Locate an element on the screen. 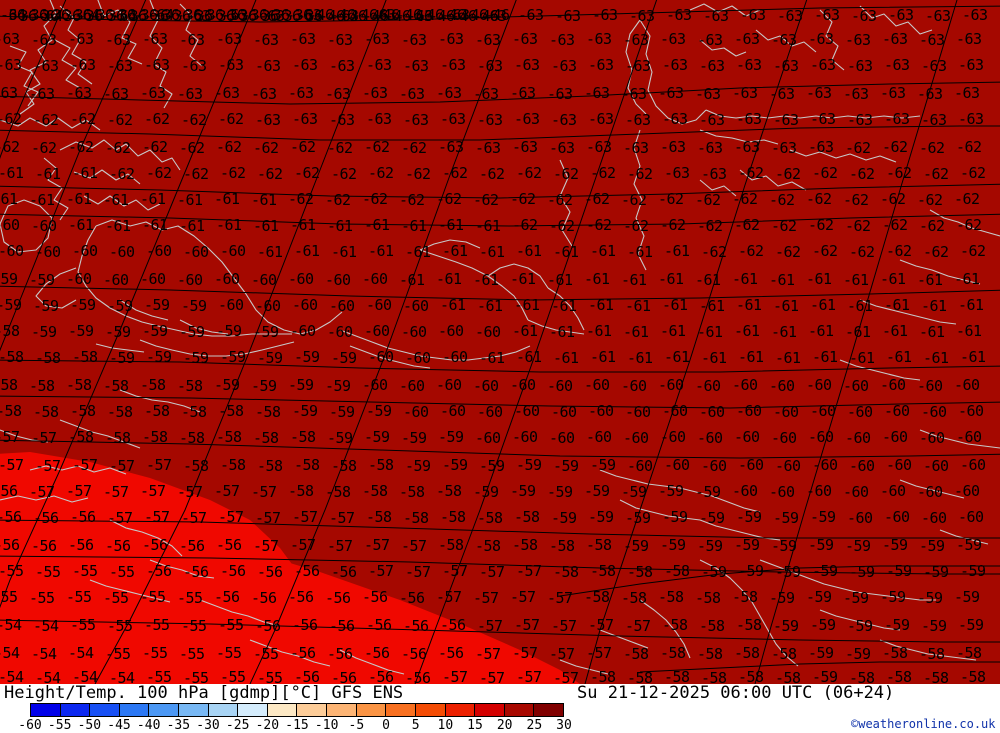 This screenshot has height=733, width=1000. copyright-label: ©weatheronline.co.uk is located at coordinates (923, 724).